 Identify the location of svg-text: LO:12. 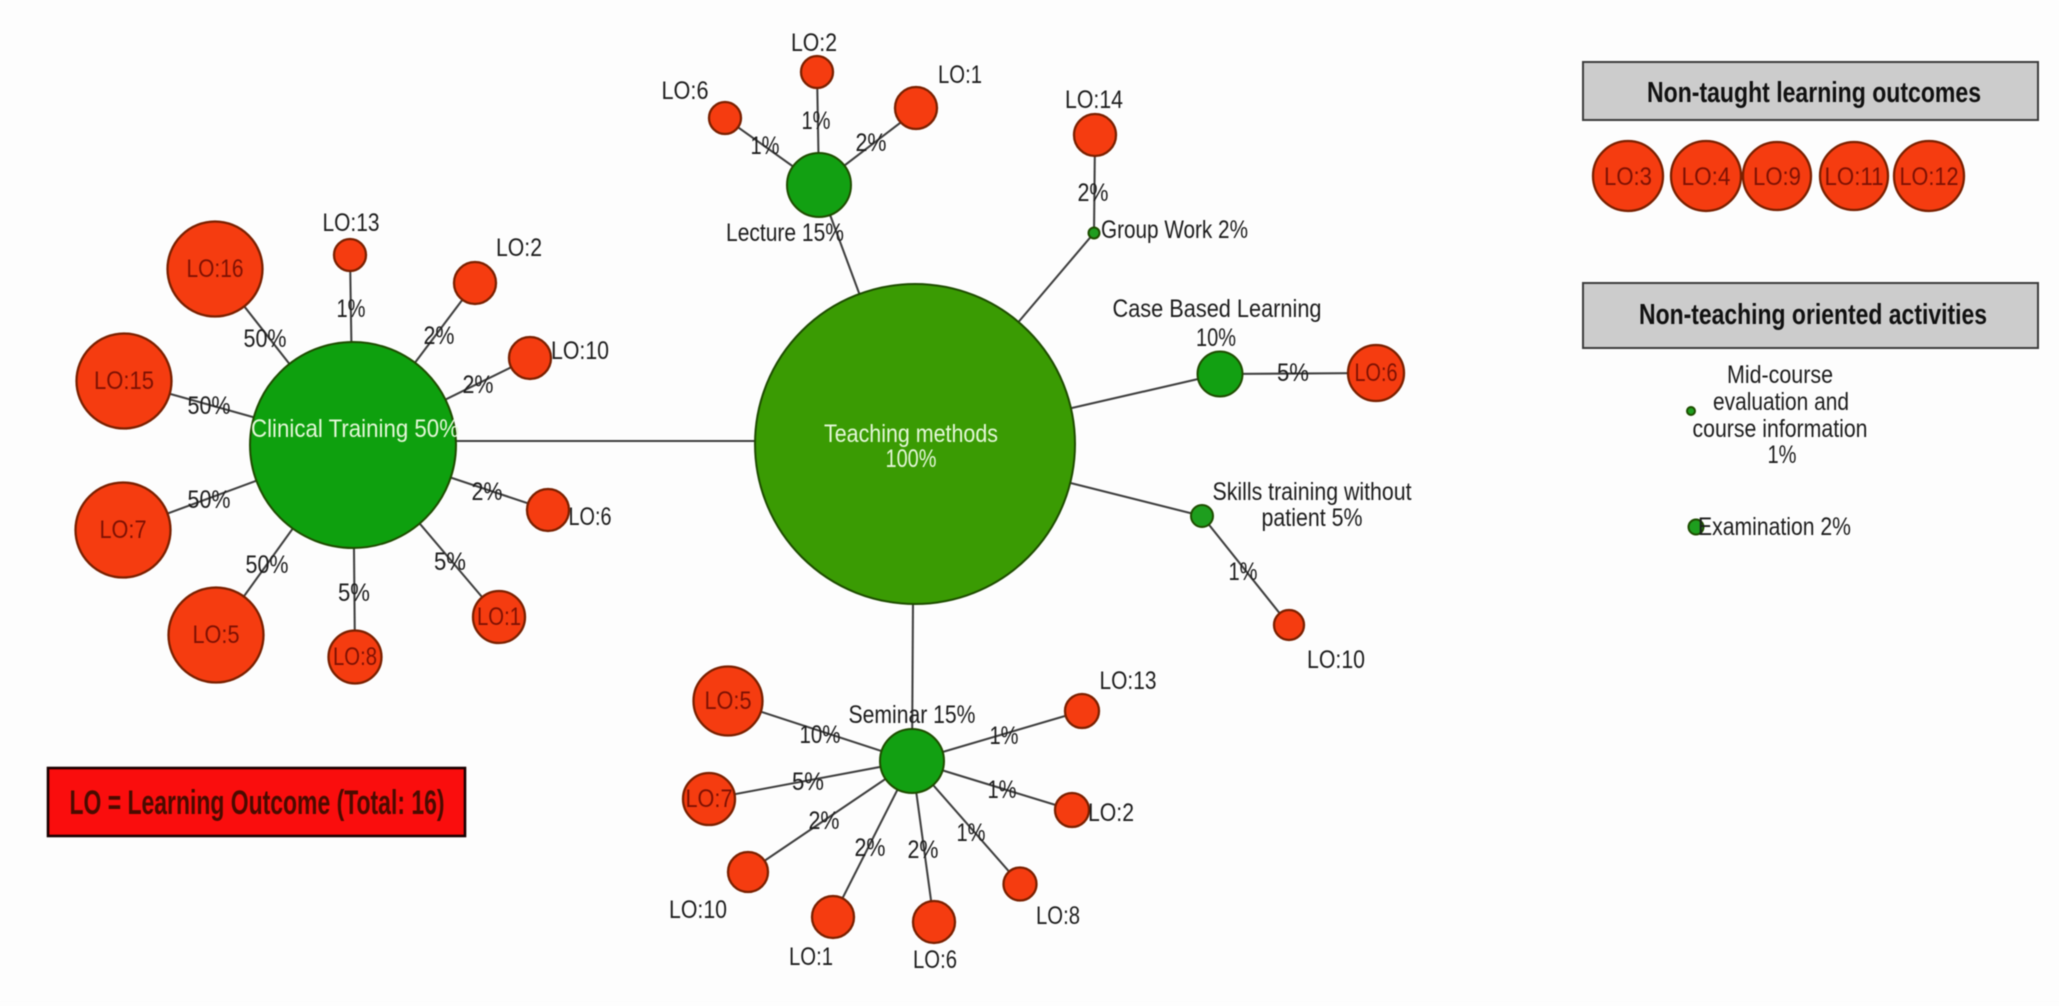
(1929, 177).